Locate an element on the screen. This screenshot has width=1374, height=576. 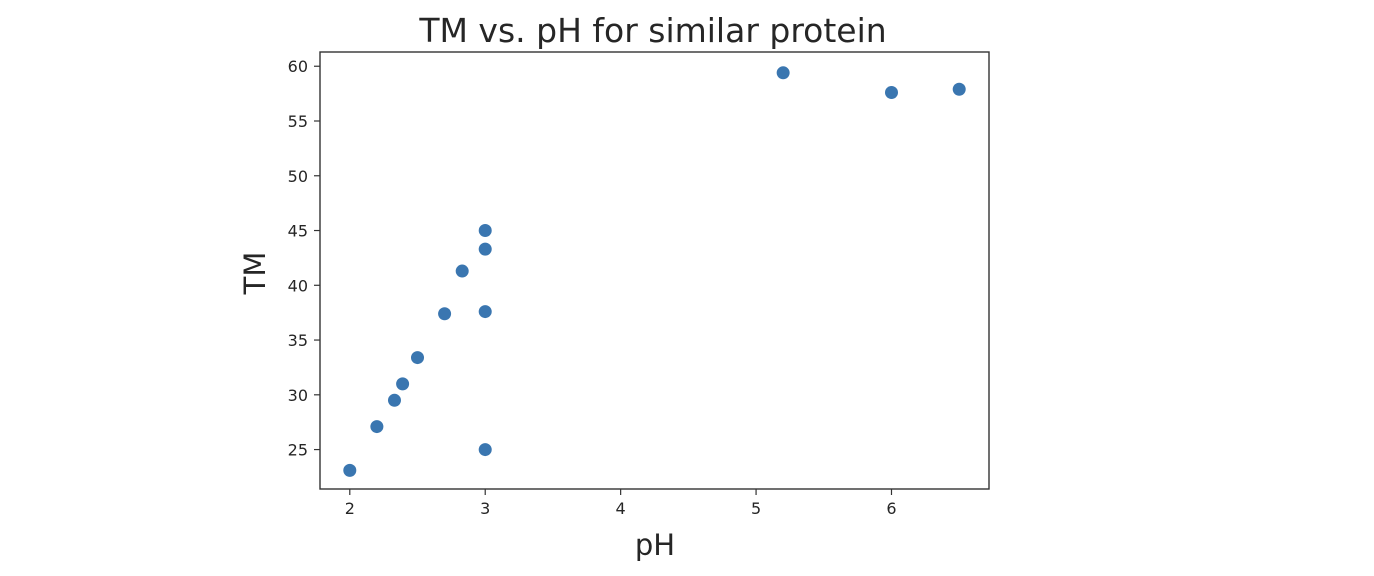
x-tick-label: 2 is located at coordinates (350, 508).